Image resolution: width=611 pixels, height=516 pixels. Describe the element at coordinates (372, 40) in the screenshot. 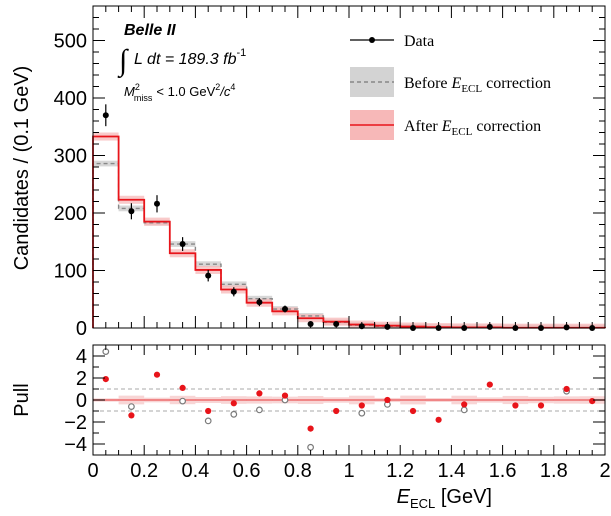

I see `legend-data-marker` at that location.